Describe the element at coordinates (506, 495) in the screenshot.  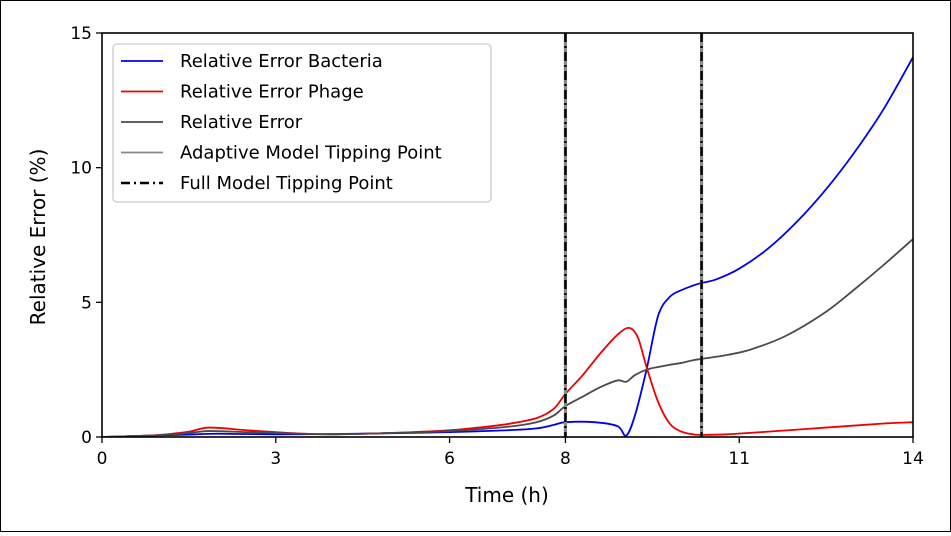
I see `x-axis-label: Time (h)` at that location.